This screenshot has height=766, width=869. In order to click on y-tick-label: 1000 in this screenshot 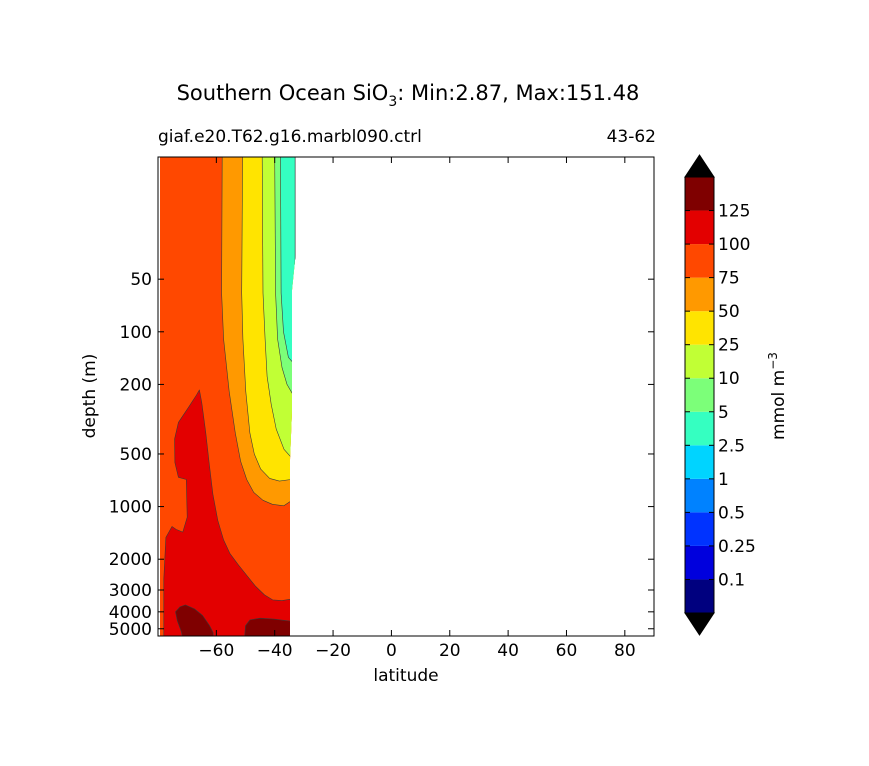, I will do `click(130, 508)`.